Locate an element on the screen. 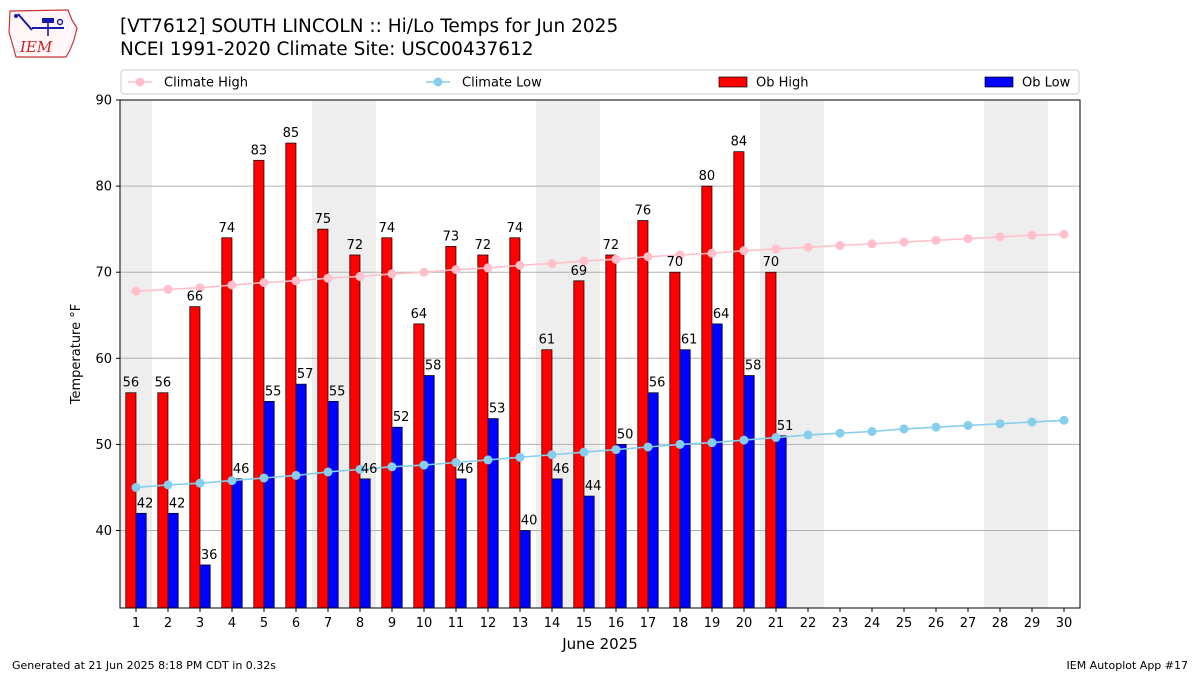 The height and width of the screenshot is (675, 1200). ob-high-value-label: 76 is located at coordinates (643, 211).